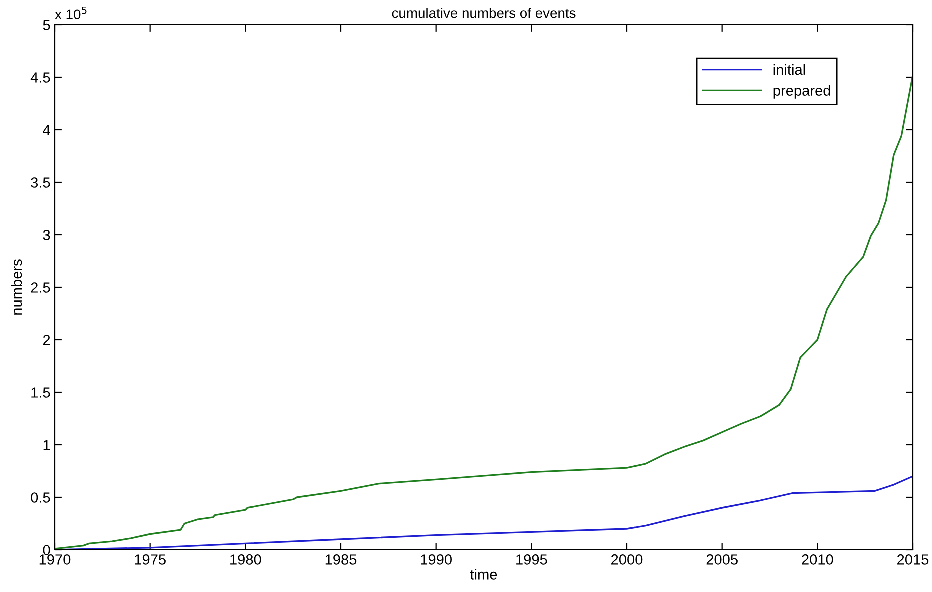 The image size is (932, 592). I want to click on x-tick-label: 1975, so click(150, 559).